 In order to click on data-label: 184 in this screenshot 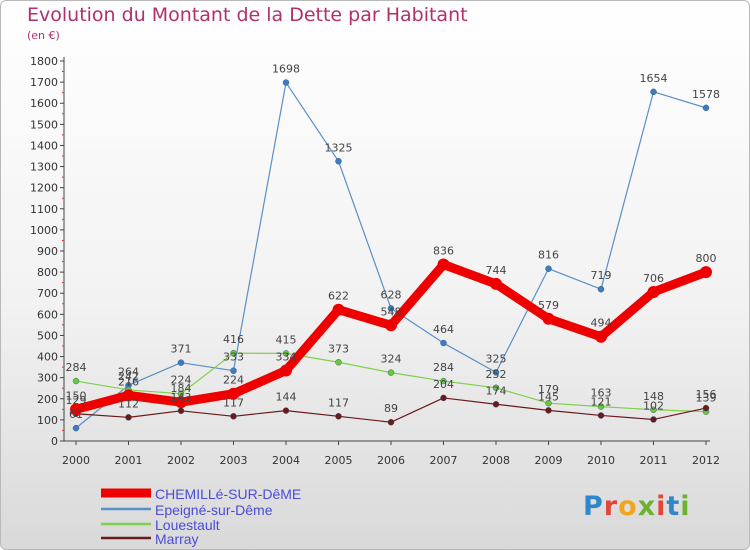, I will do `click(181, 388)`.